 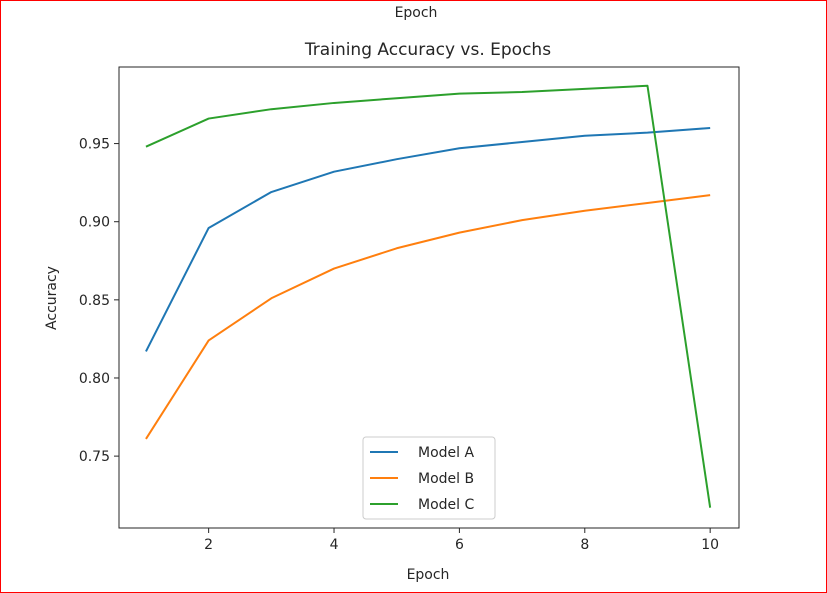 I want to click on y-tick-label: 0.85, so click(x=94, y=301).